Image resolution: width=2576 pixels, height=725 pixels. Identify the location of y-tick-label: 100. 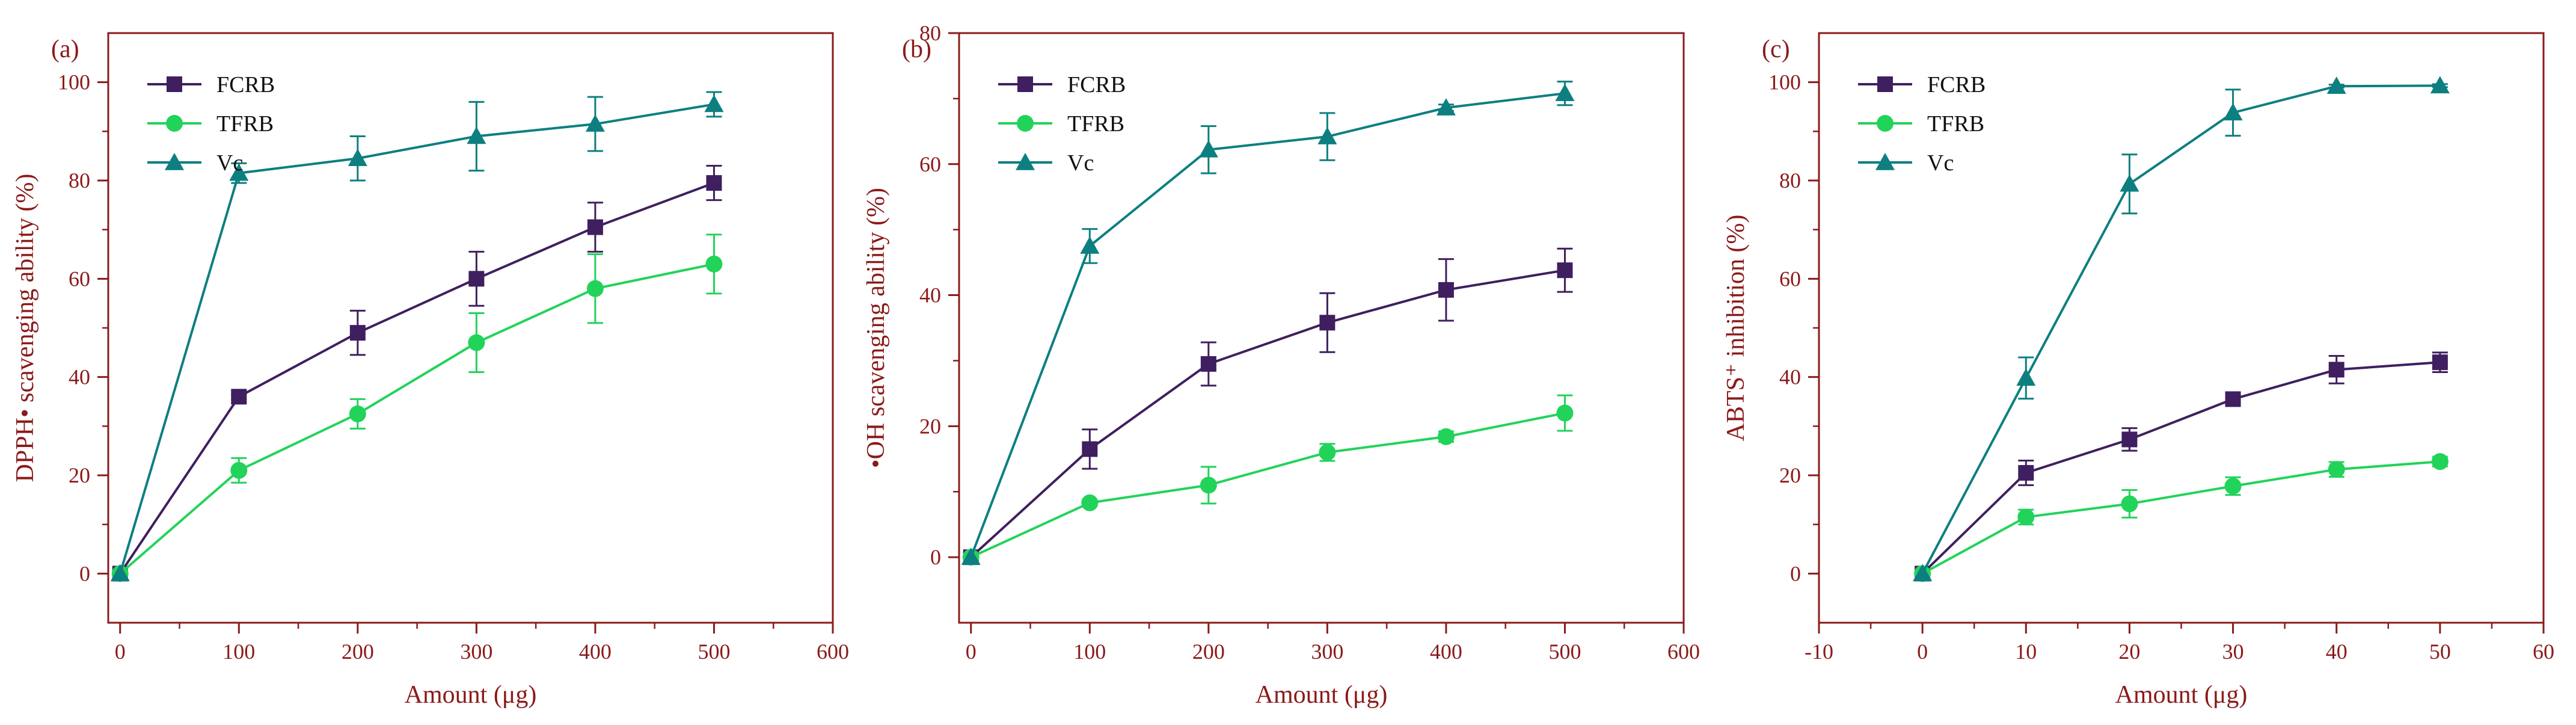
(74, 82).